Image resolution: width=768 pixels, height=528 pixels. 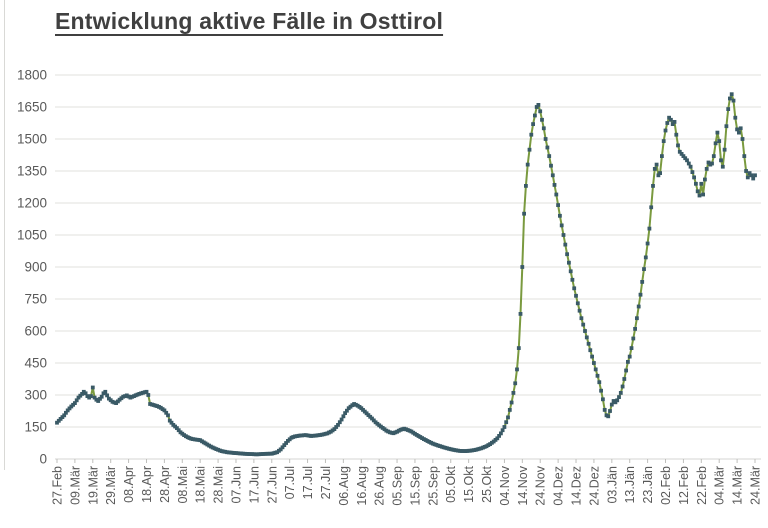 What do you see at coordinates (75, 485) in the screenshot?
I see `x-tick-label: 09.Mär` at bounding box center [75, 485].